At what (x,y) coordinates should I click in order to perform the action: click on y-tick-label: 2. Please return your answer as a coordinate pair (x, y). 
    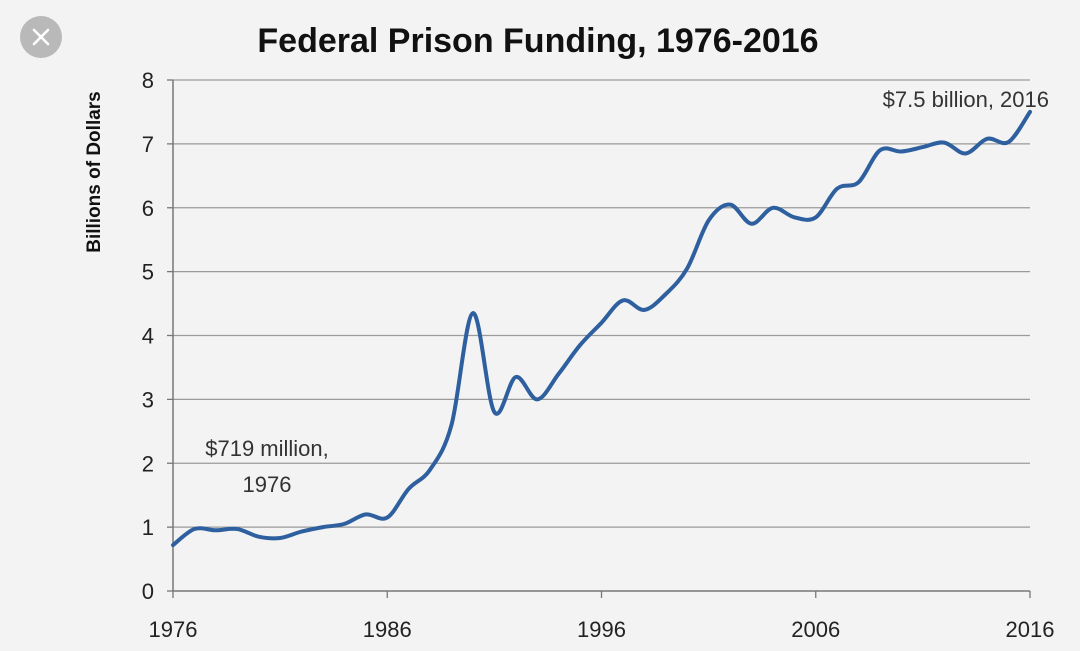
    Looking at the image, I should click on (148, 463).